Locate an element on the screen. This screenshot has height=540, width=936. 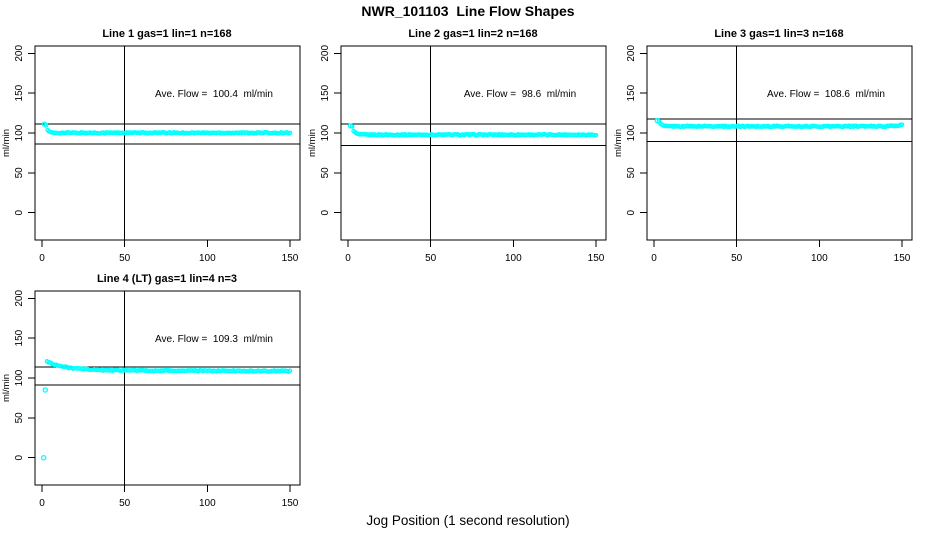
subplot-title: Line 1 gas=1 lin=1 n=168 is located at coordinates (166, 34).